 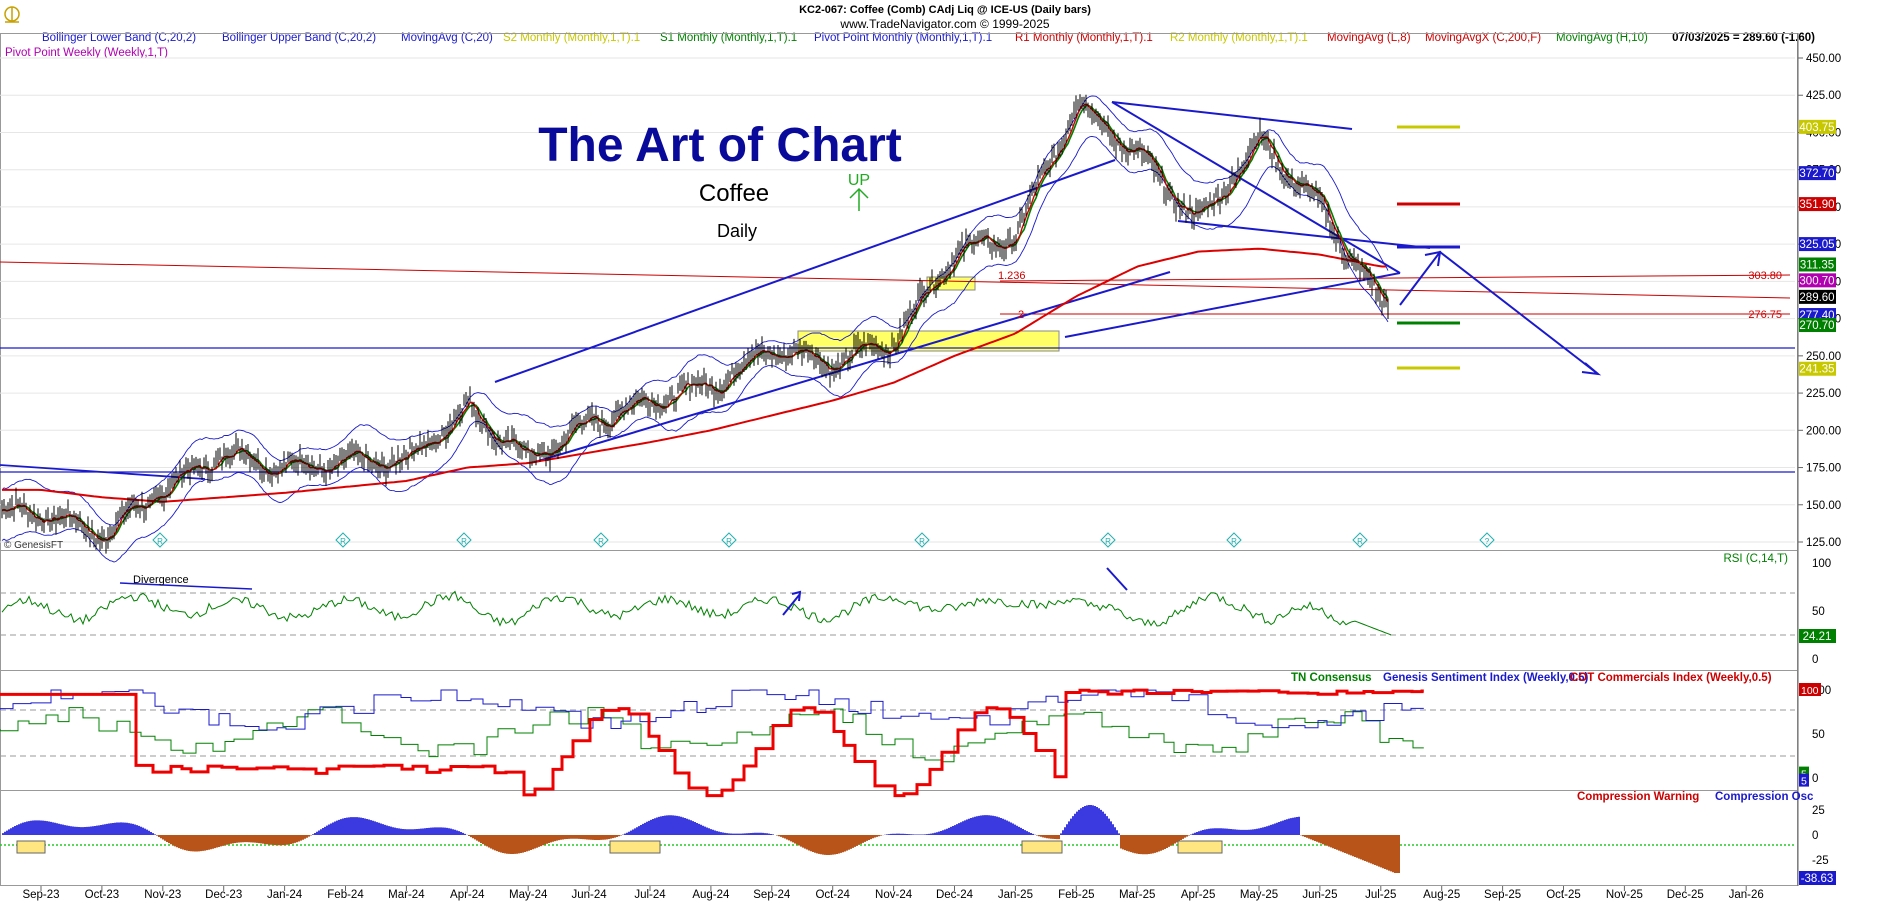 I want to click on sentiment-legend: Genesis Sentiment Index (Weekly,0.5), so click(x=1486, y=678).